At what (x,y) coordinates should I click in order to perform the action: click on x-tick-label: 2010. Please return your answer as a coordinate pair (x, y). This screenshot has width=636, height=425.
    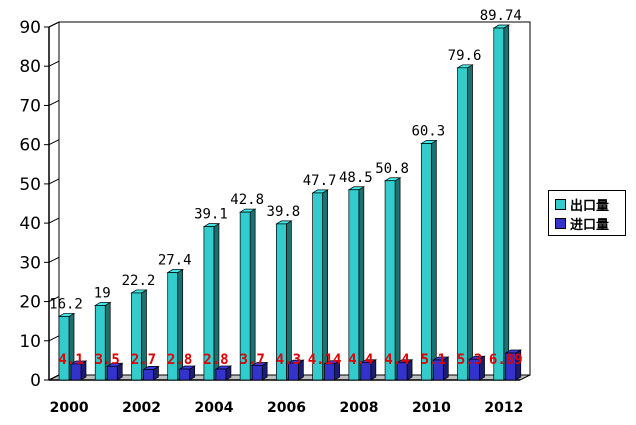
    Looking at the image, I should click on (431, 408).